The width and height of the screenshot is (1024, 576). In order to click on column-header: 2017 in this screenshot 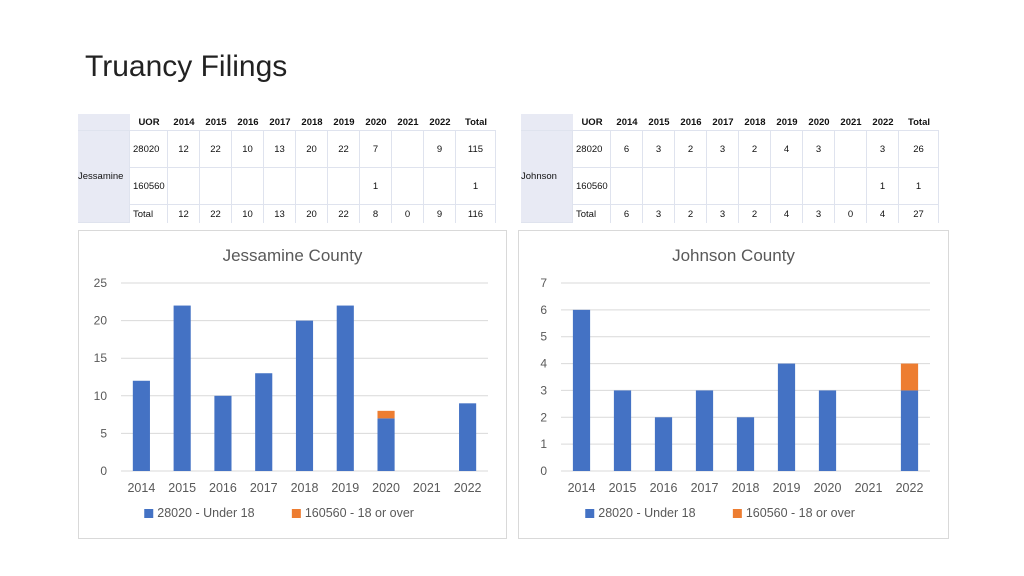, I will do `click(280, 122)`.